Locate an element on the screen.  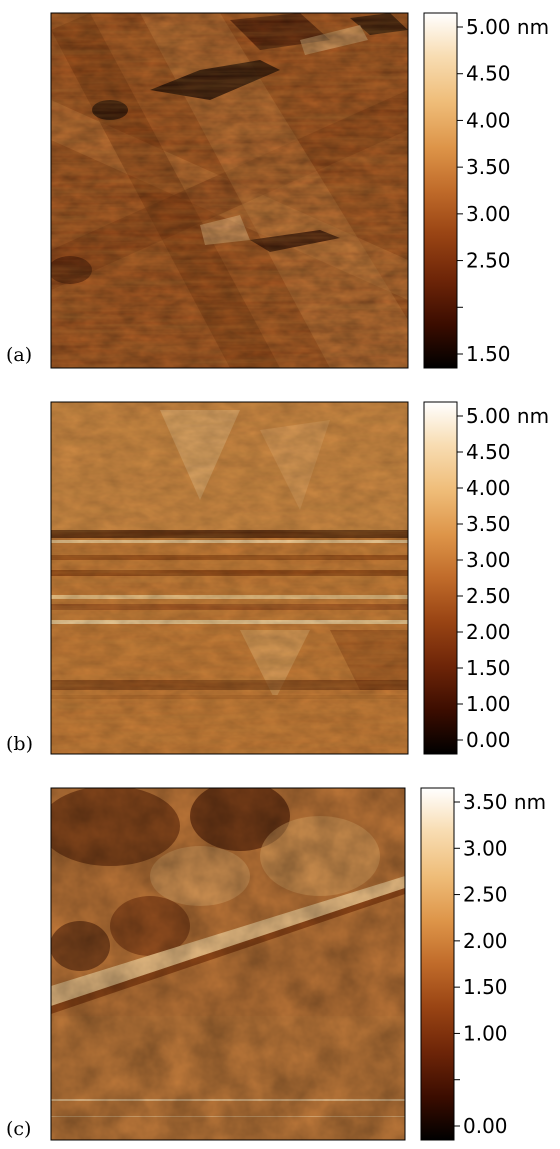
panel-a-label: (a) is located at coordinates (19, 355).